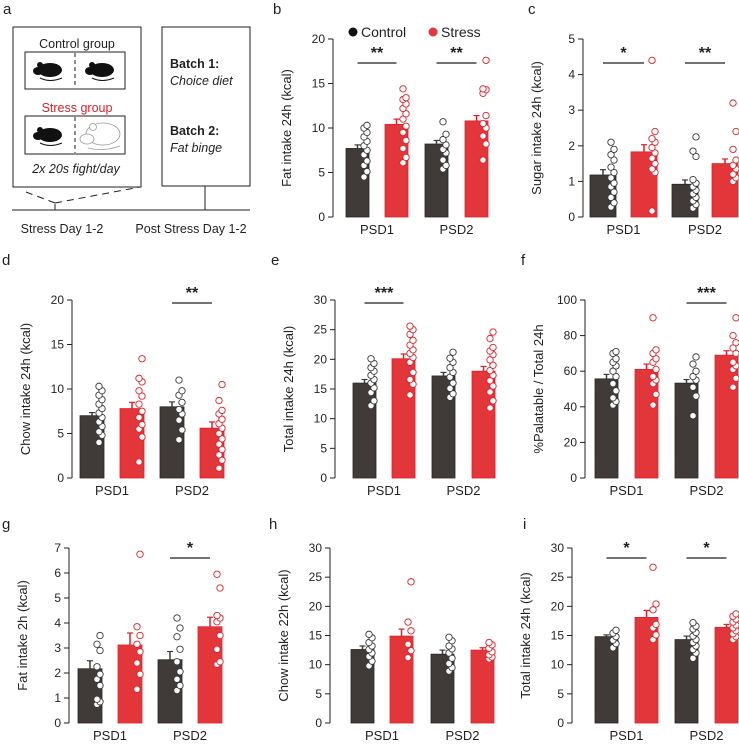  I want to click on stress-group-label: Stress group, so click(77, 108).